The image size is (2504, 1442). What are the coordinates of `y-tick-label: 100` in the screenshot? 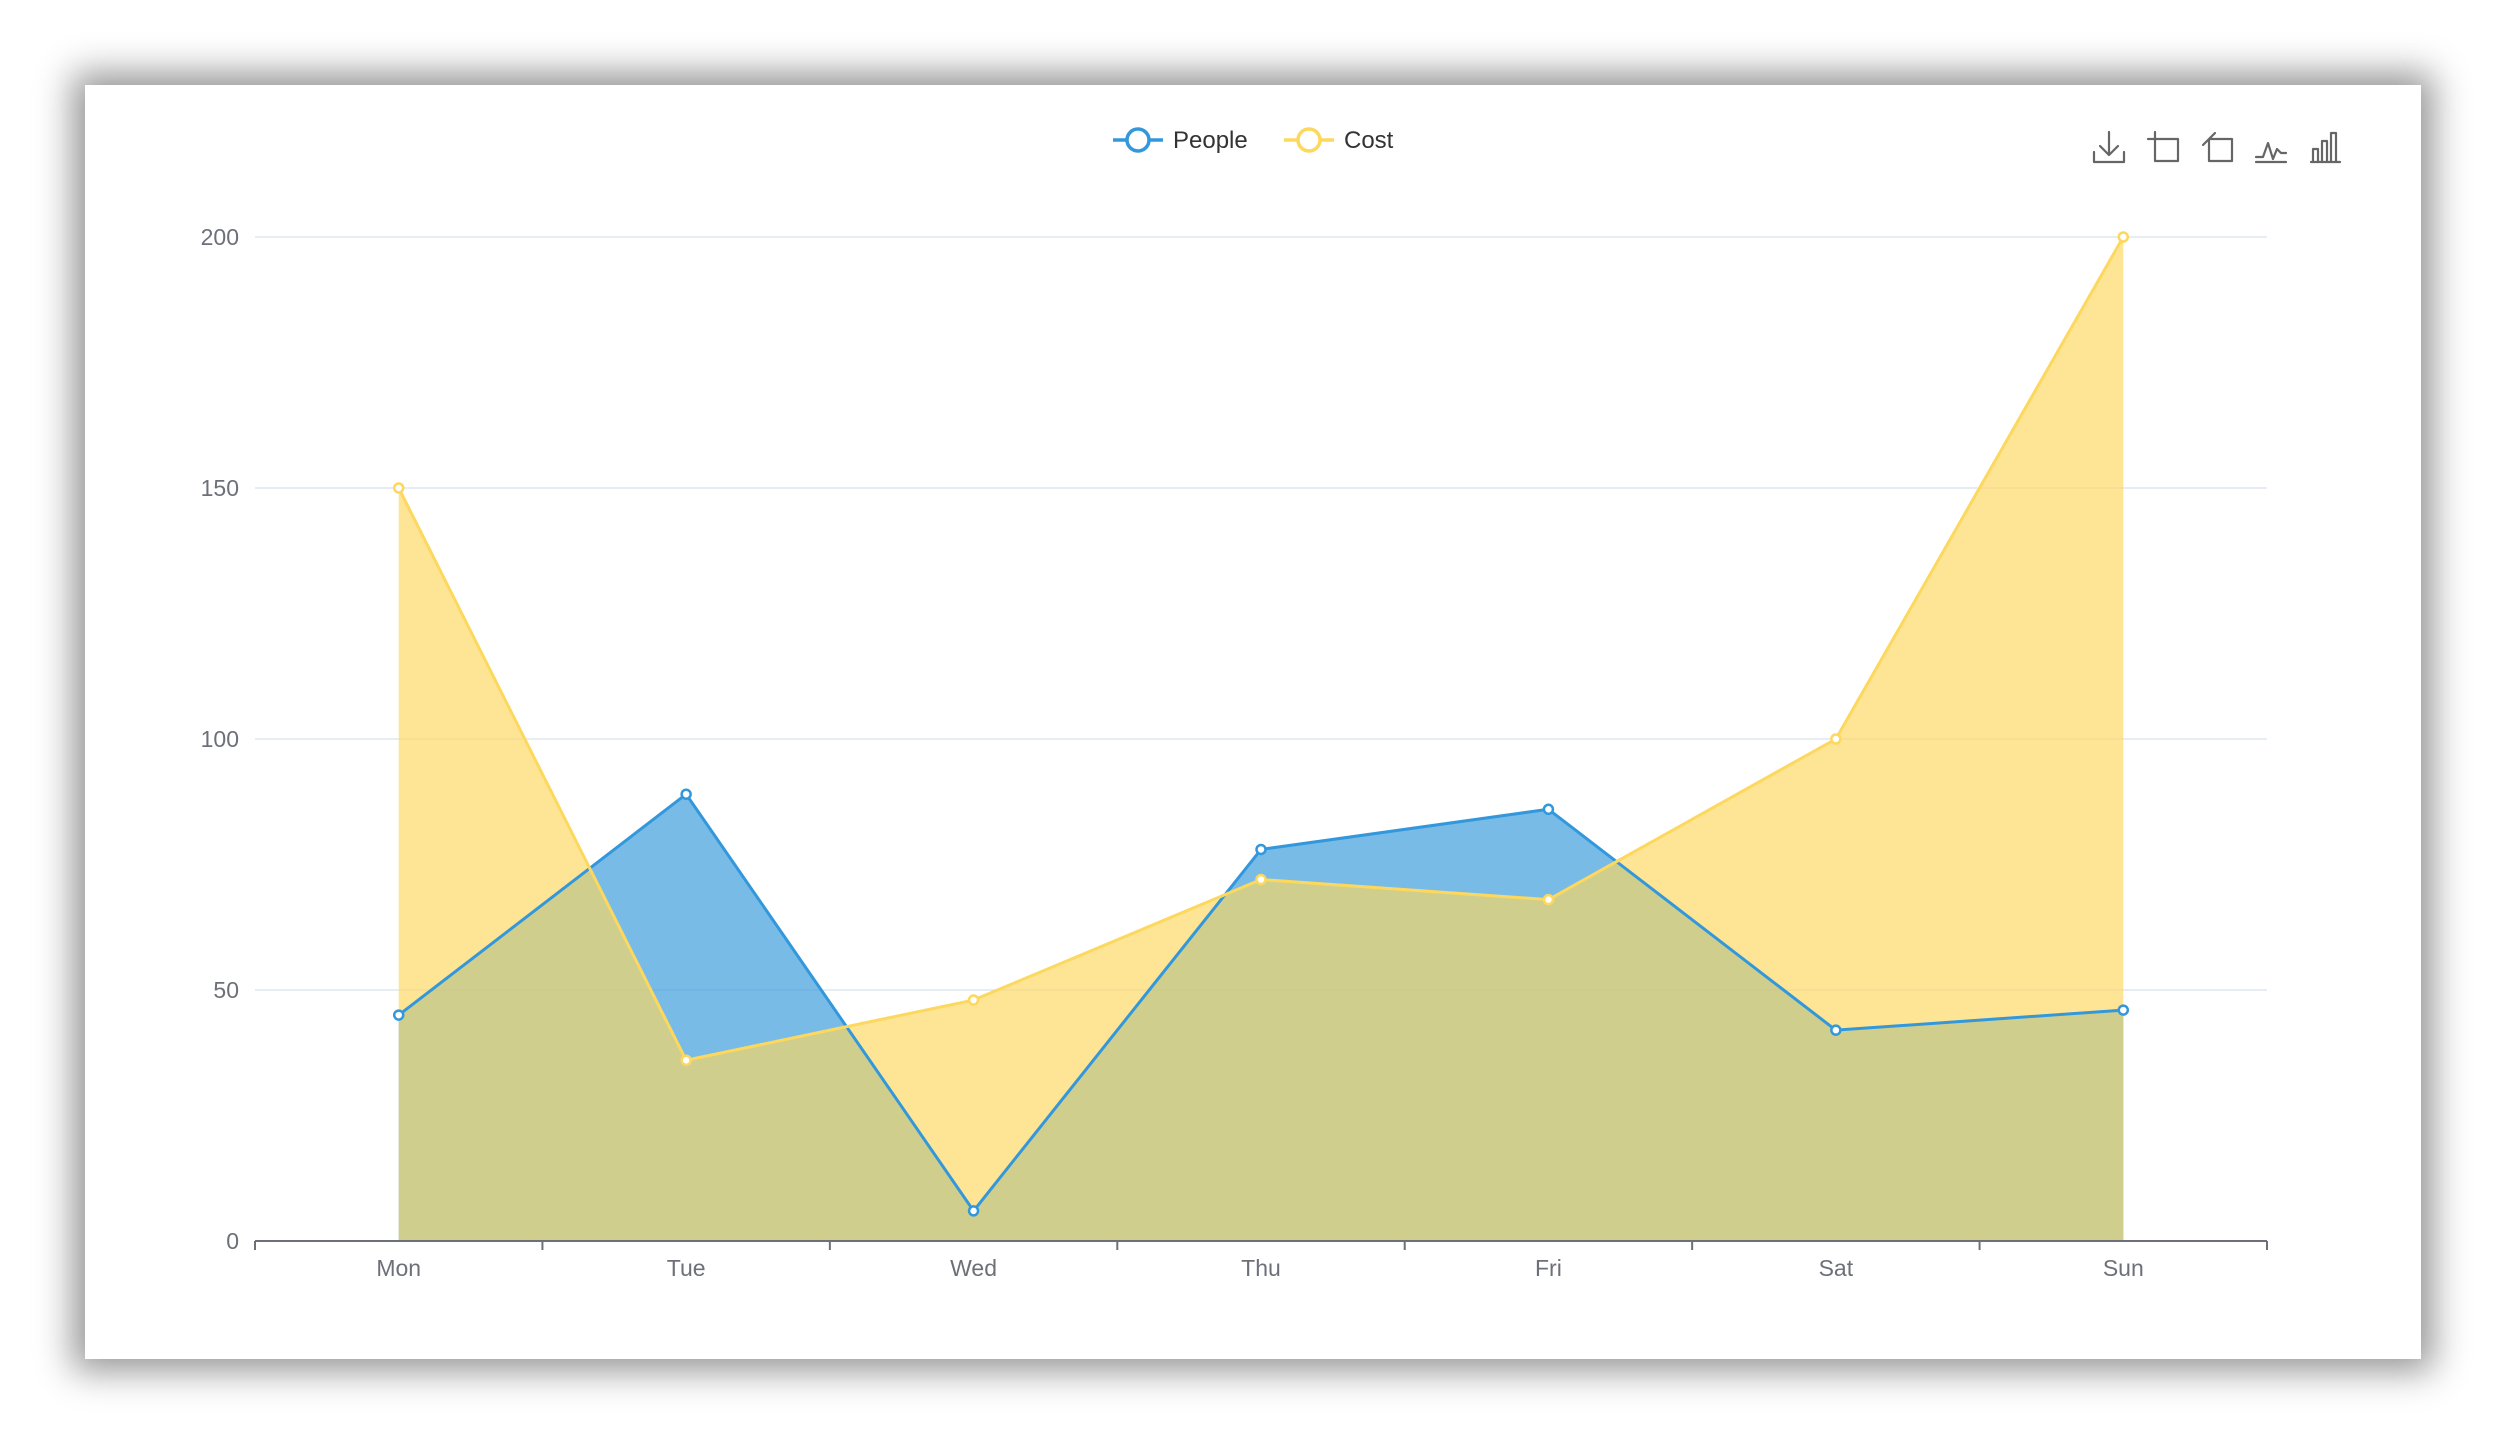 It's located at (220, 739).